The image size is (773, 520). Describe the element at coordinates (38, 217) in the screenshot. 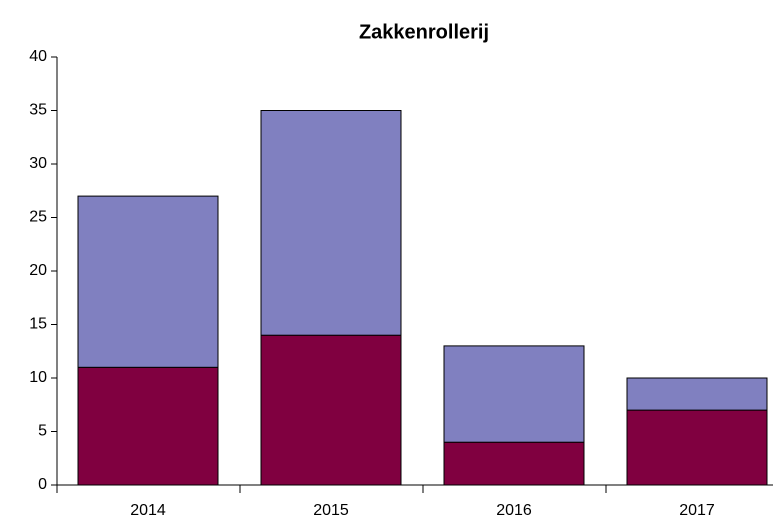

I see `y-tick-label: 25` at that location.